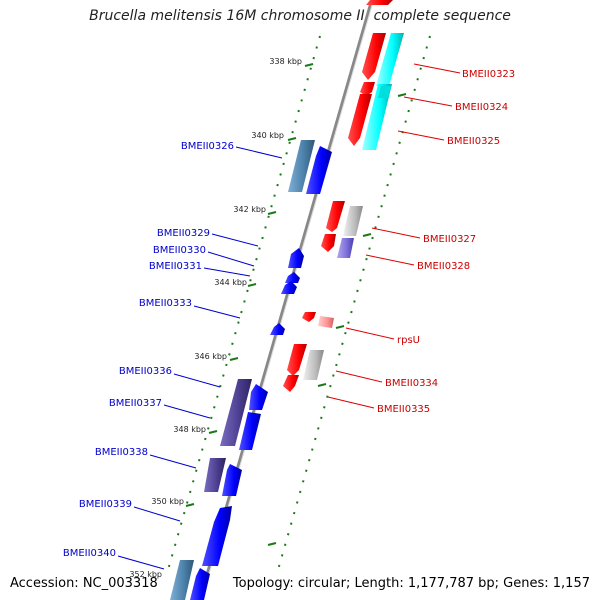 The image size is (600, 600). Describe the element at coordinates (232, 480) in the screenshot. I see `gene-arrow-bmeii0338` at that location.